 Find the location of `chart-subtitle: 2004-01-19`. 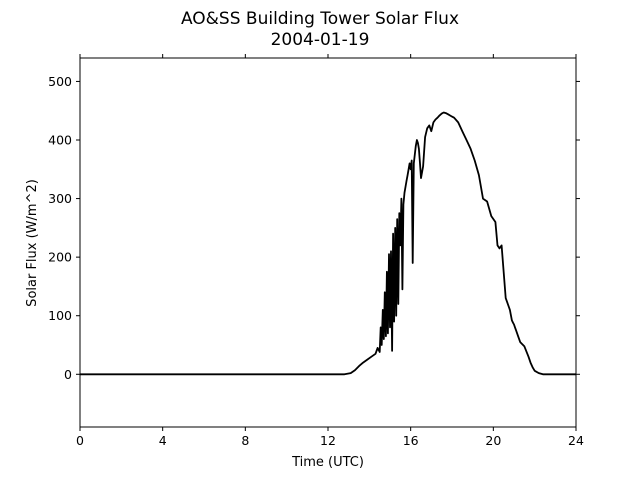

chart-subtitle: 2004-01-19 is located at coordinates (320, 40).